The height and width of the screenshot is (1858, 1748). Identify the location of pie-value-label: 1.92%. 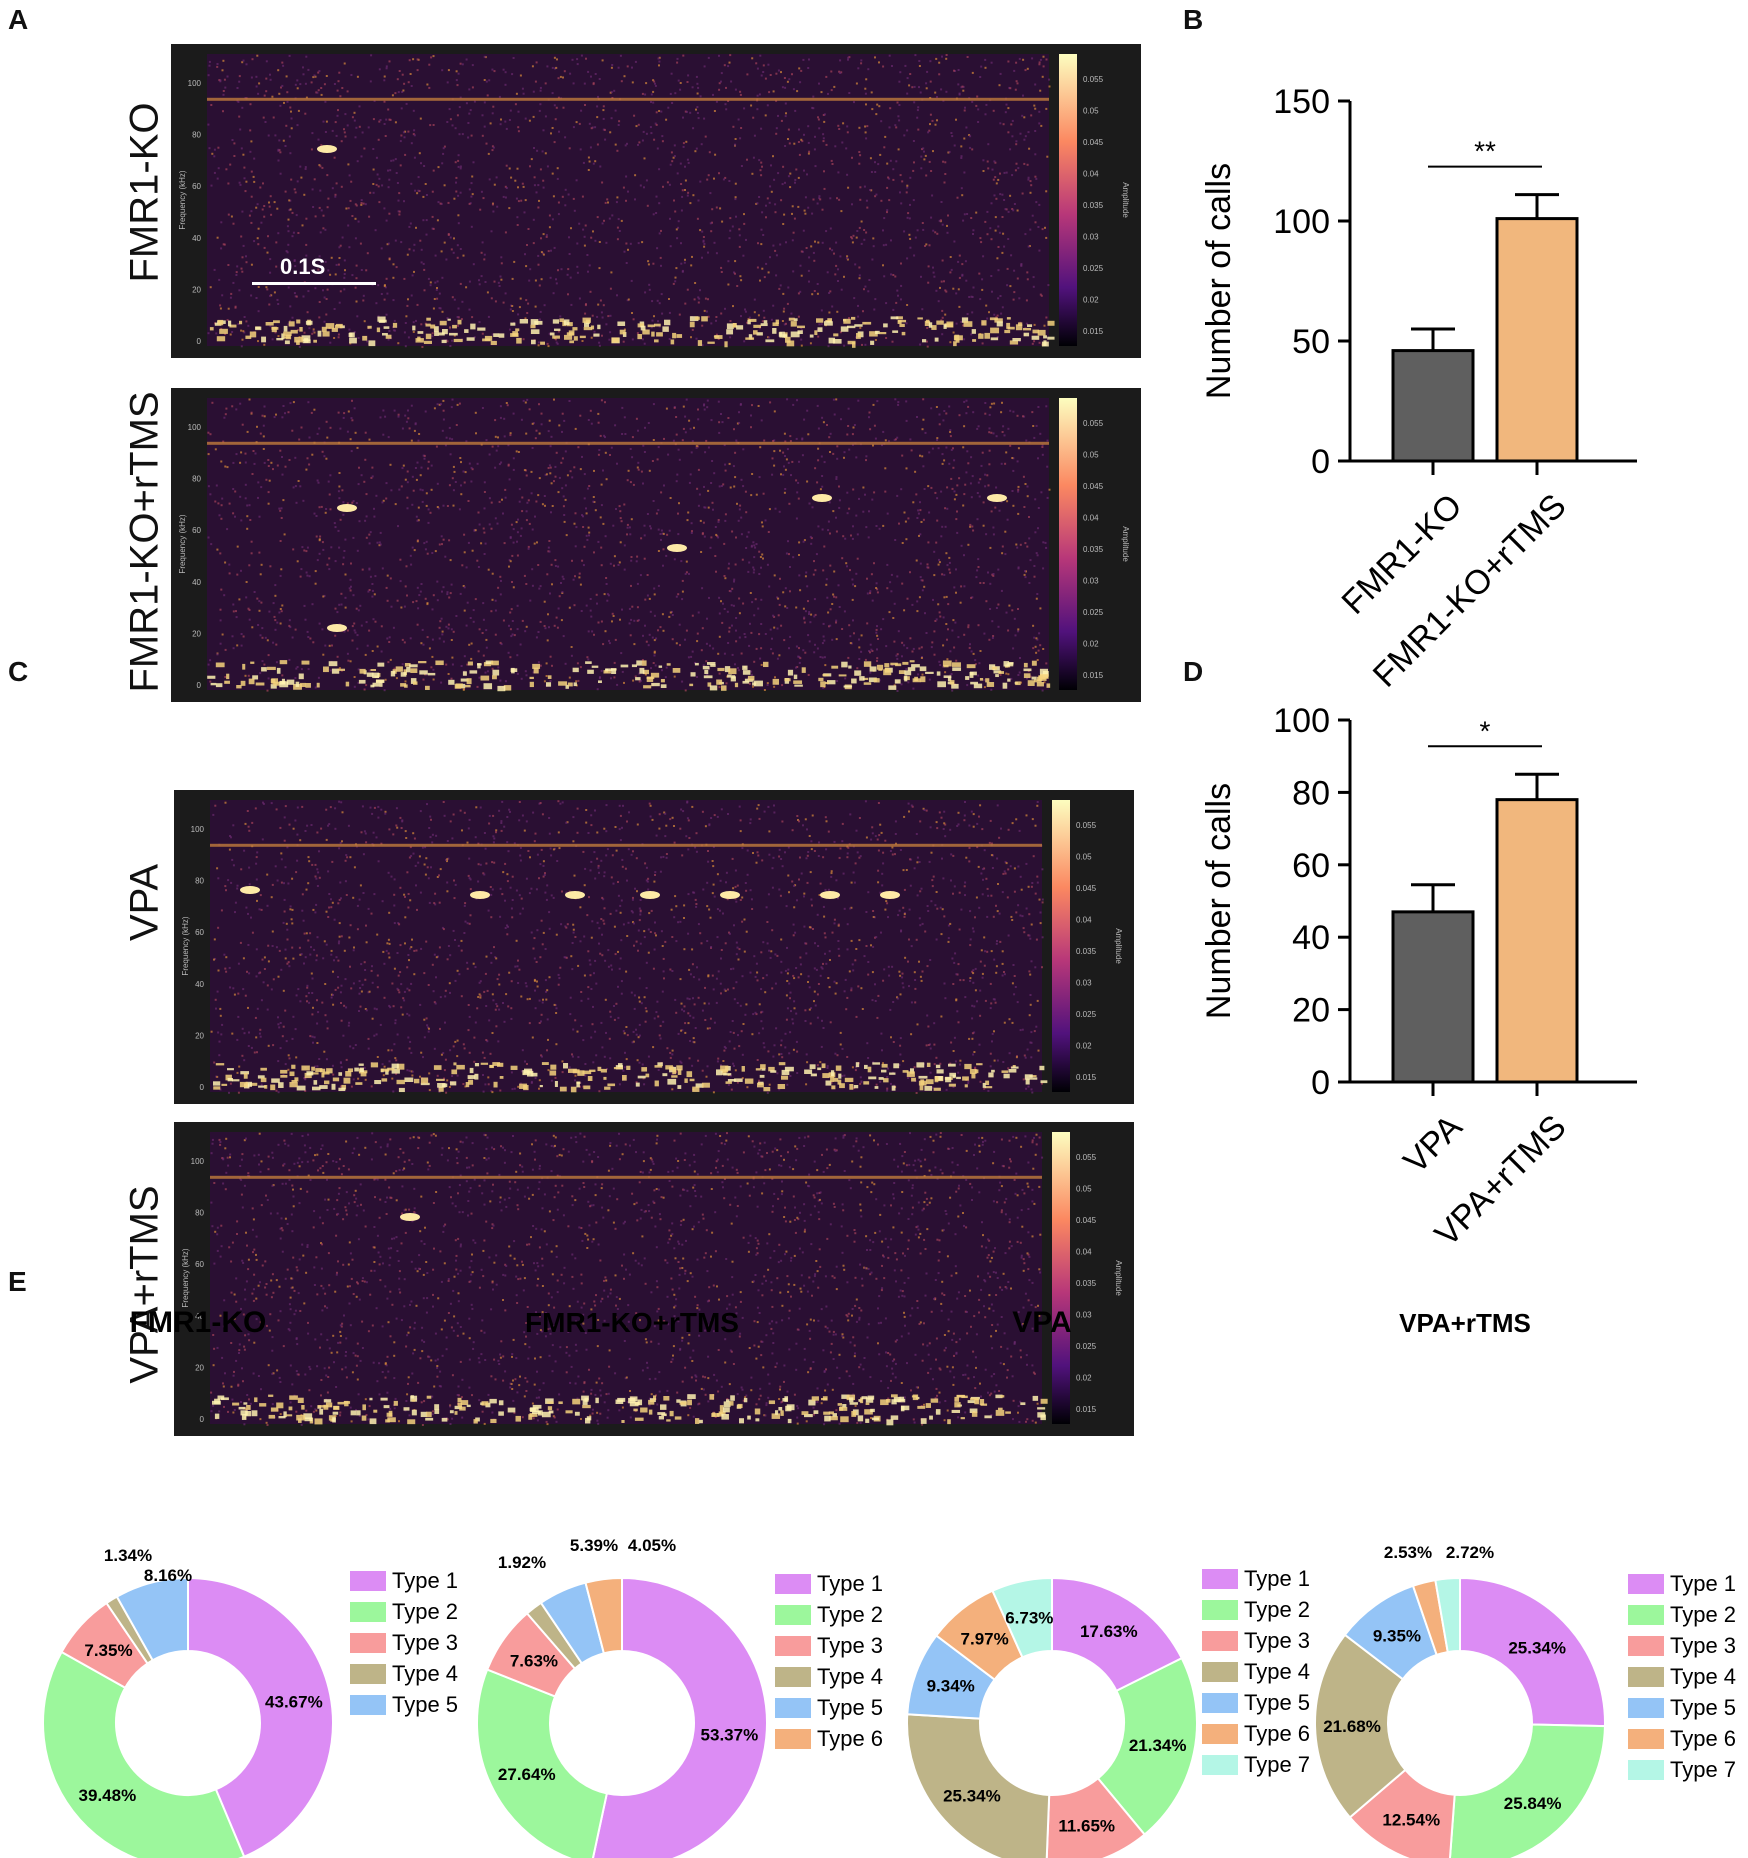
(522, 1562).